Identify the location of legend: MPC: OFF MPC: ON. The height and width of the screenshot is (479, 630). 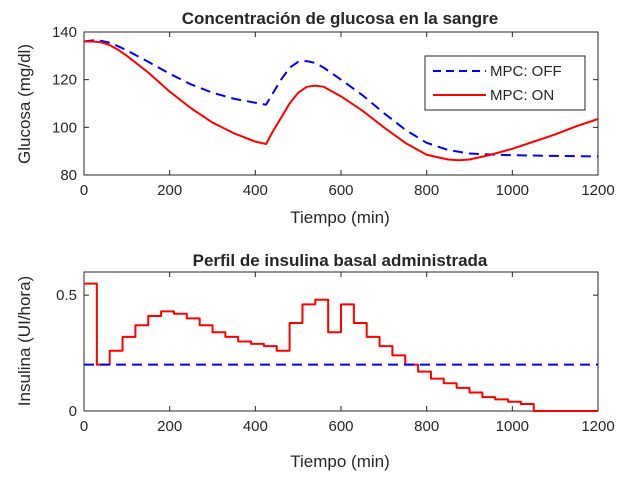
(505, 83).